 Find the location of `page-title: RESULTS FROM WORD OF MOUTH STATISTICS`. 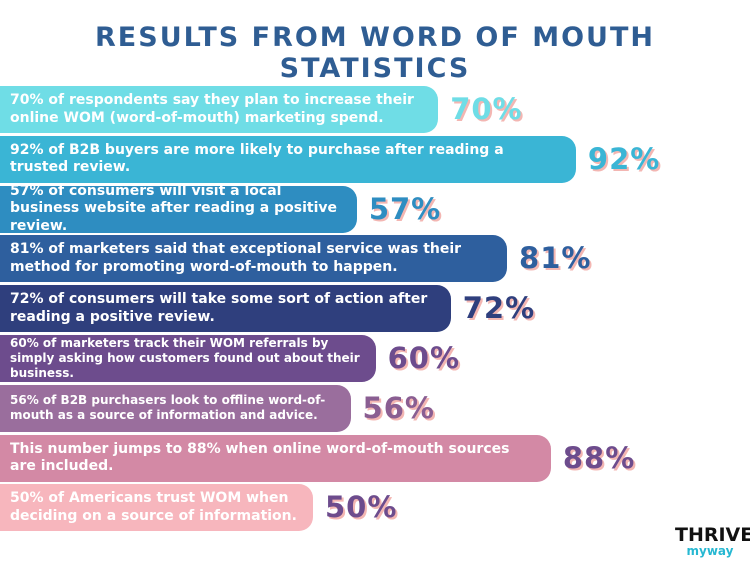

page-title: RESULTS FROM WORD OF MOUTH STATISTICS is located at coordinates (375, 53).